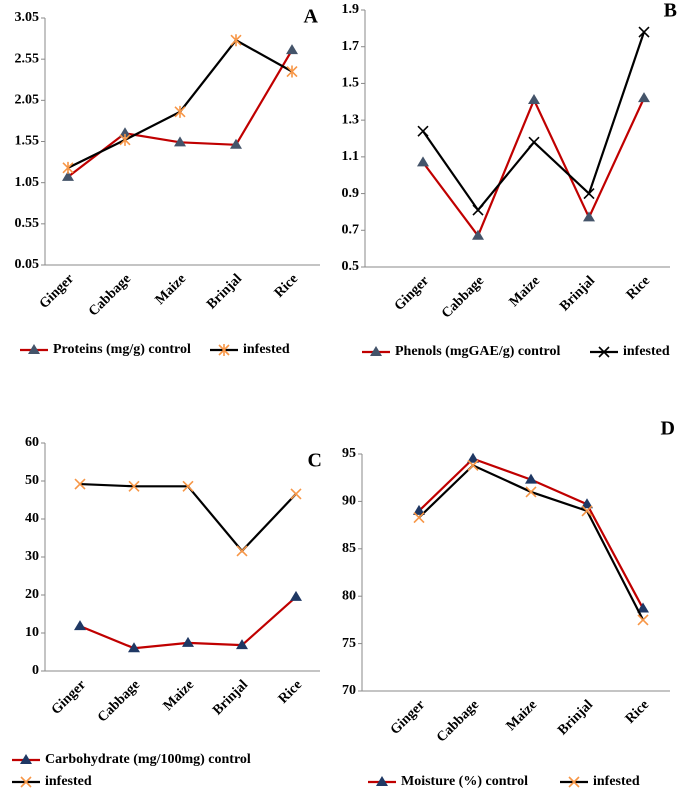  I want to click on y-tick-label: 10, so click(32, 632).